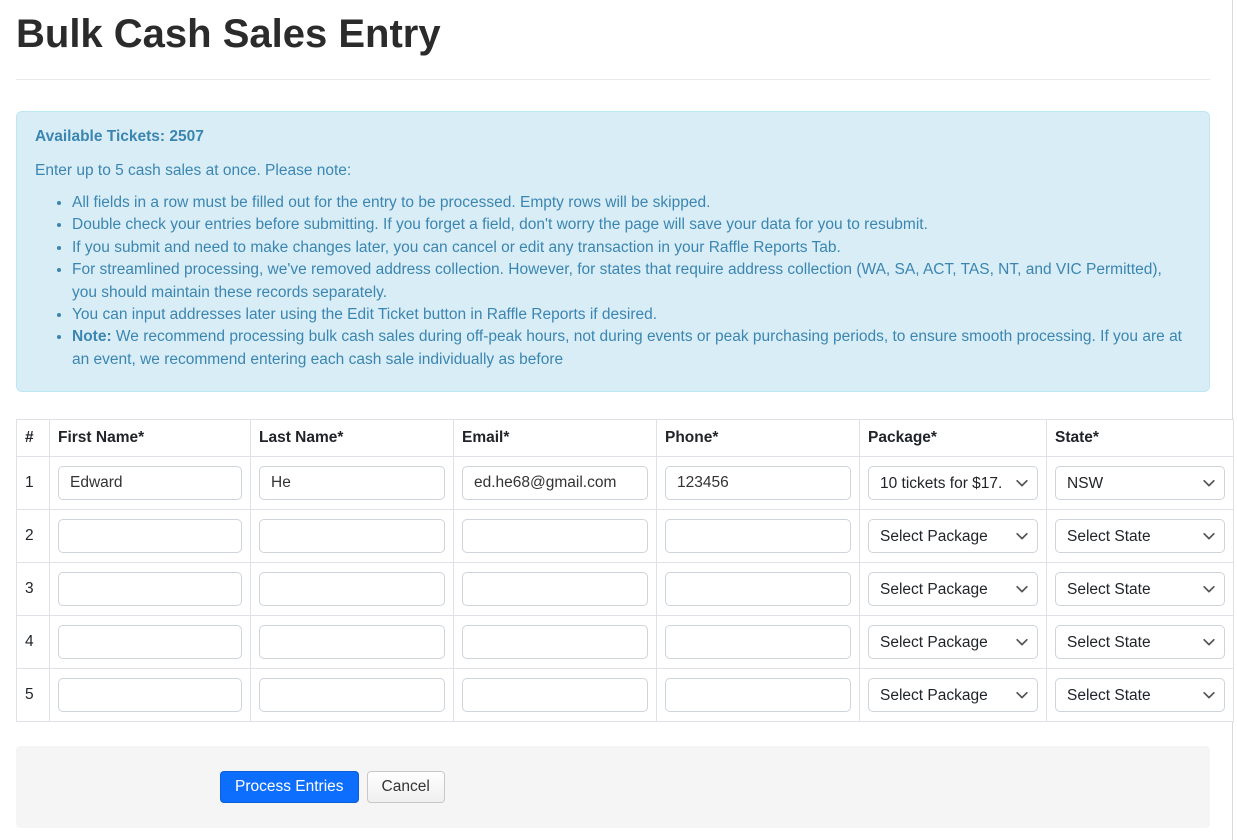 The height and width of the screenshot is (840, 1237). I want to click on row-number: 2, so click(33, 536).